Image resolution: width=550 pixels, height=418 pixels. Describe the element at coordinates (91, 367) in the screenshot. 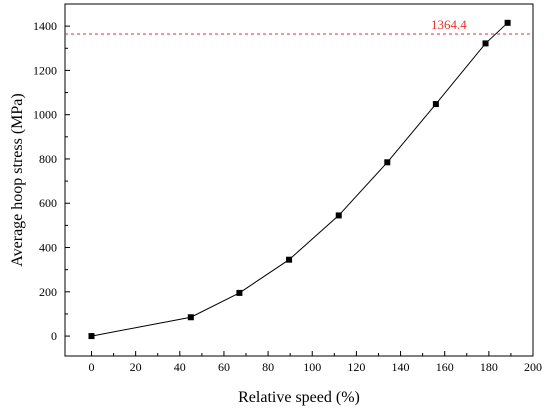

I see `x-tick-label: 0` at that location.